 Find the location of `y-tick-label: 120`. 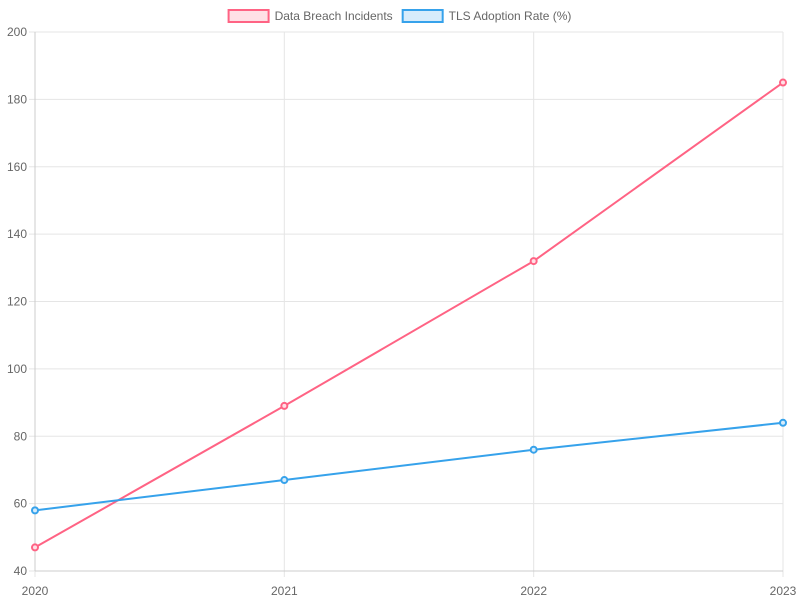

y-tick-label: 120 is located at coordinates (17, 302).